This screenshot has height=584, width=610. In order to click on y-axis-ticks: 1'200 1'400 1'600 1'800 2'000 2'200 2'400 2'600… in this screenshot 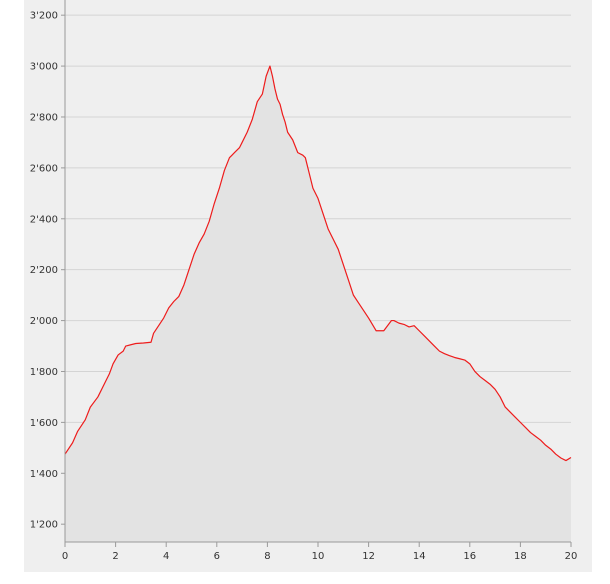, I will do `click(47, 271)`.